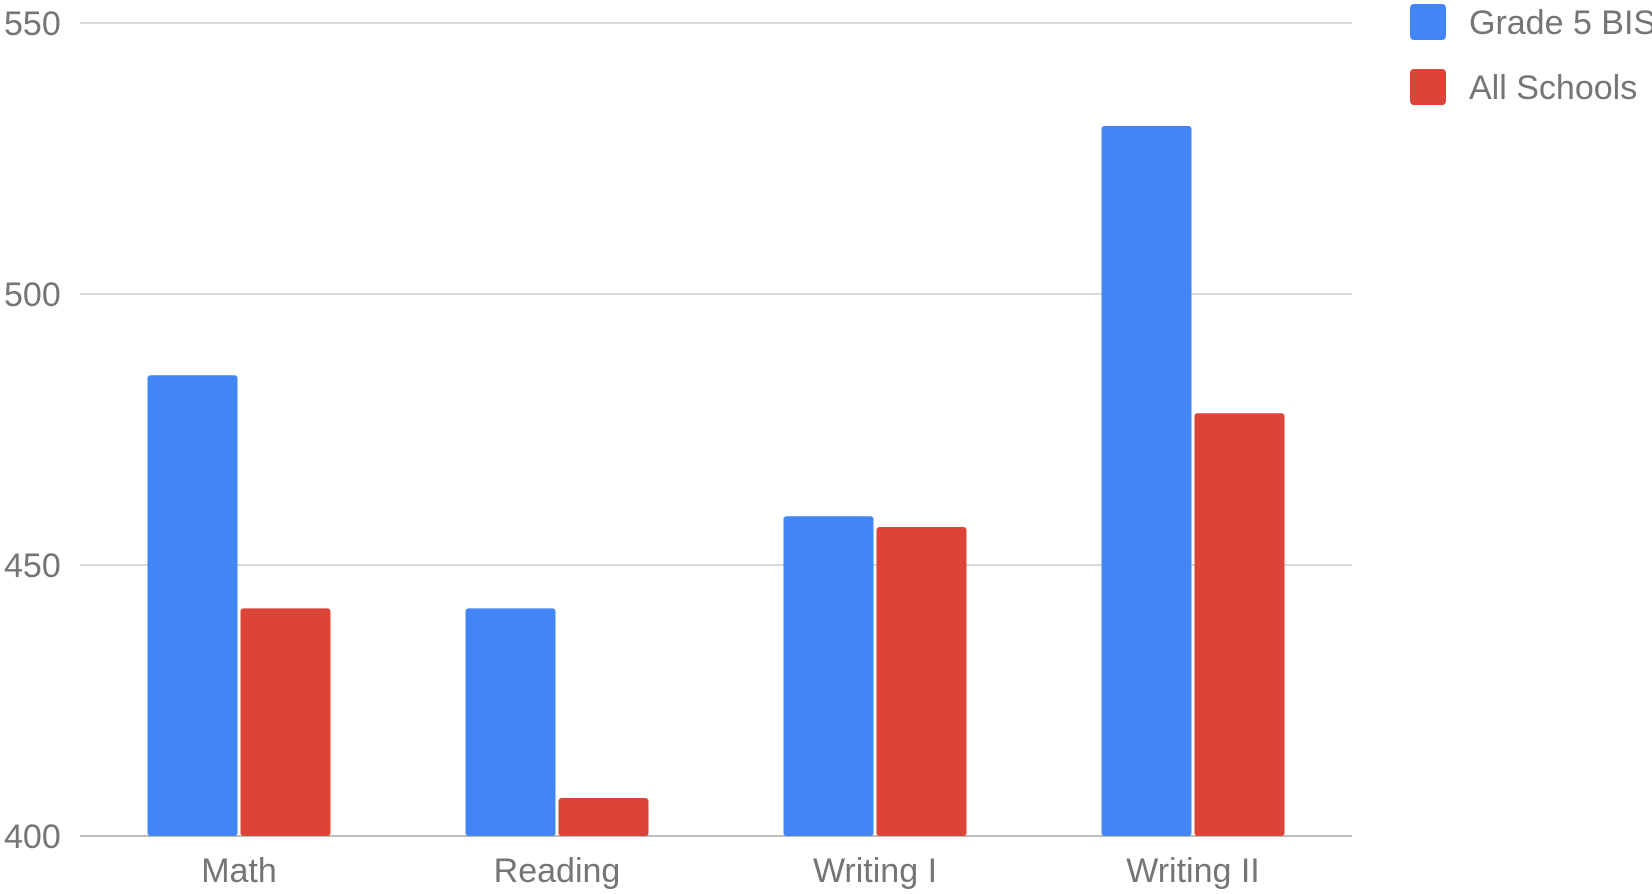 The width and height of the screenshot is (1652, 894). Describe the element at coordinates (32, 295) in the screenshot. I see `y-tick-label: 500` at that location.